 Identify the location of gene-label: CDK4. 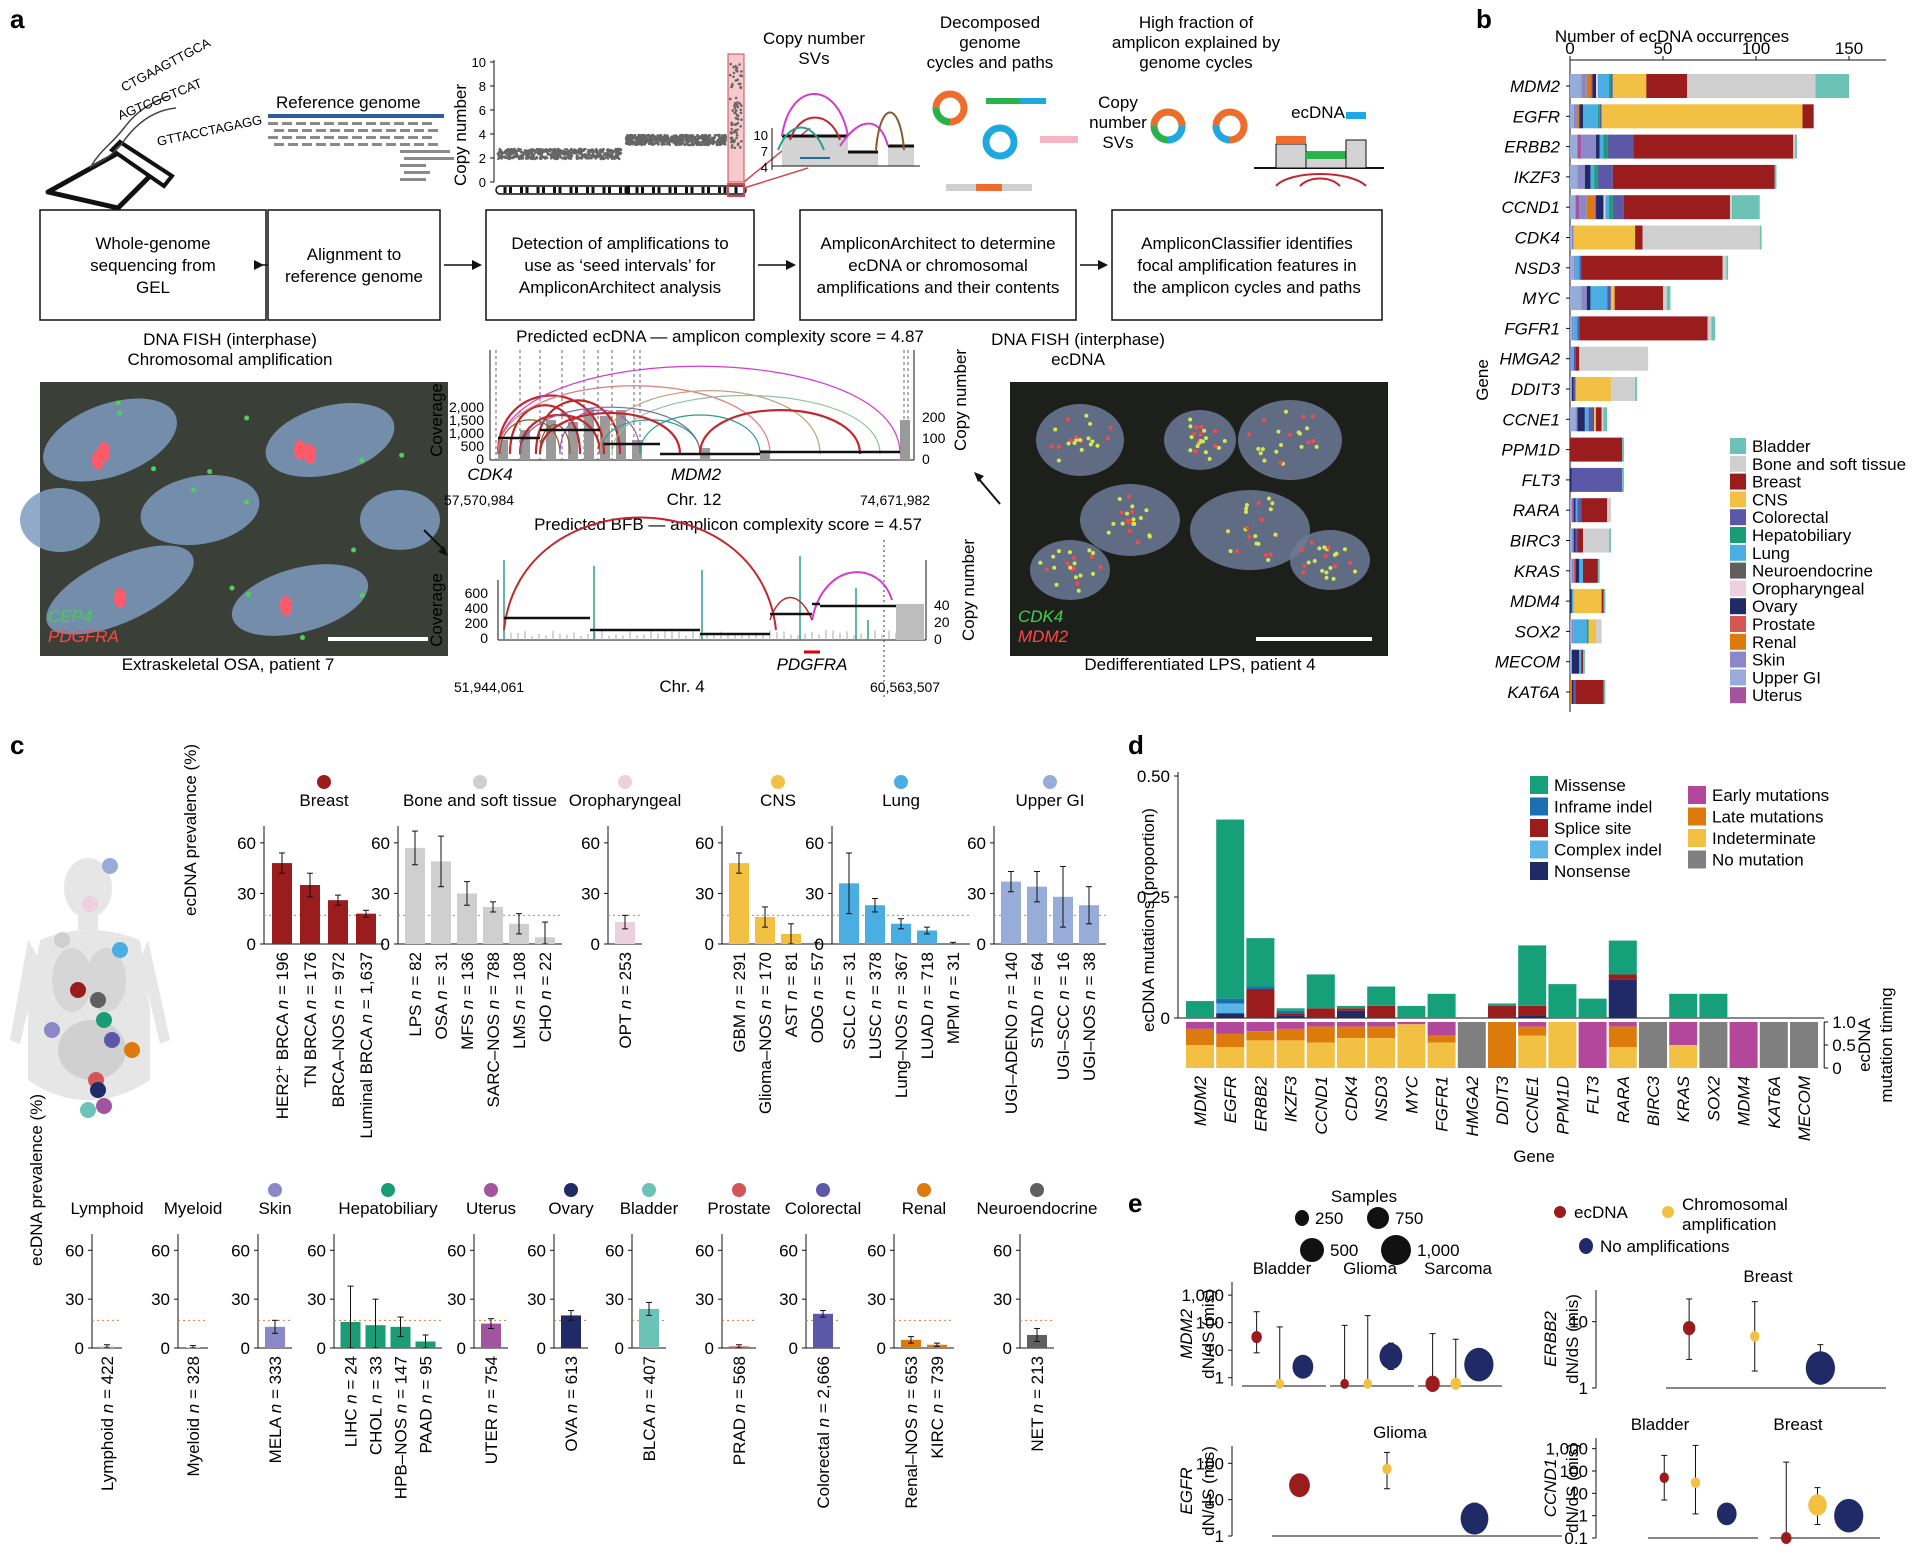
(1537, 238).